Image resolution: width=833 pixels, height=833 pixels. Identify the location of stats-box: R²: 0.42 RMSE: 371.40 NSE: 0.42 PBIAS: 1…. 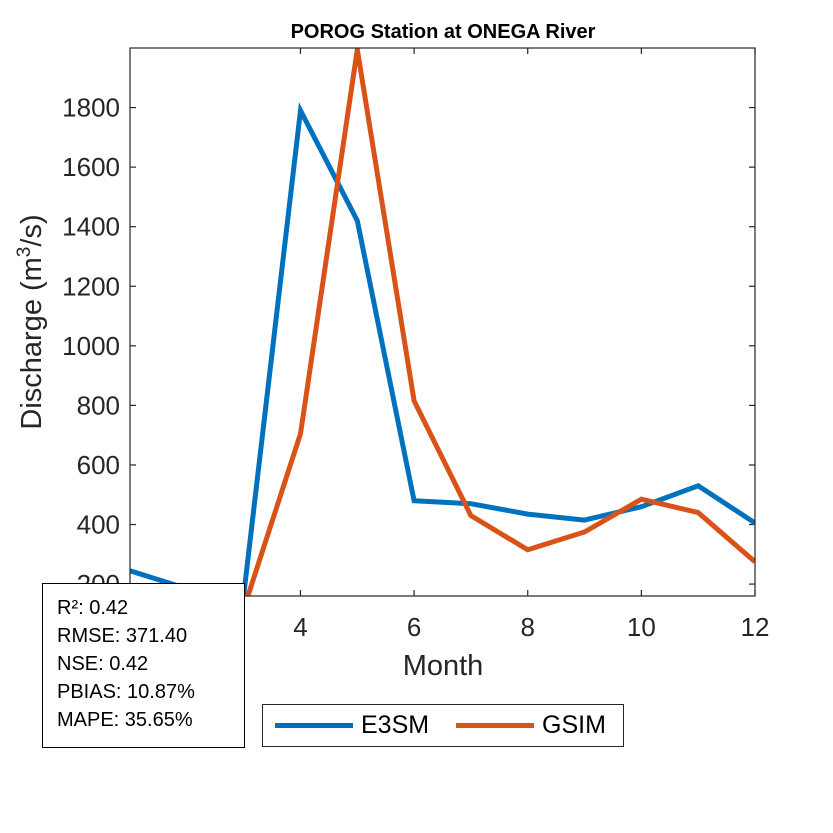
(143, 665).